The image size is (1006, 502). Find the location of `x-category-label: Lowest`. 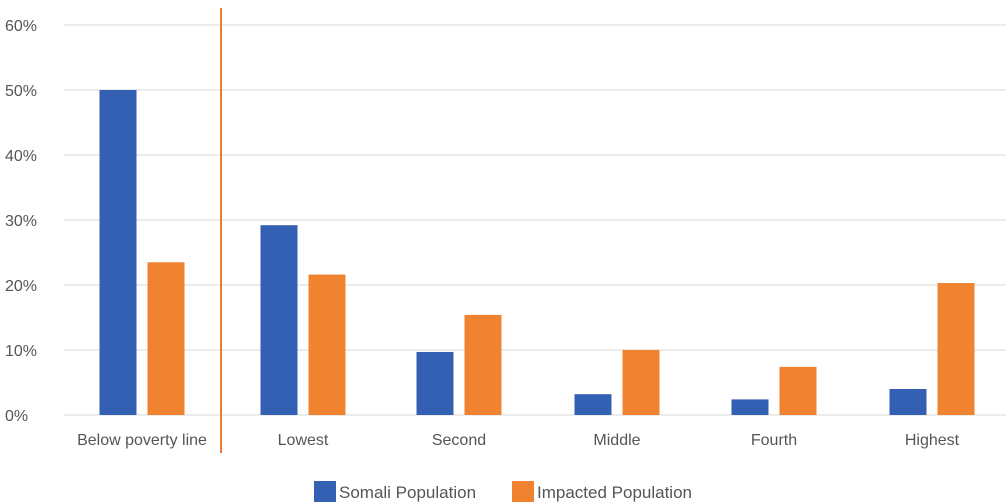

x-category-label: Lowest is located at coordinates (303, 440).